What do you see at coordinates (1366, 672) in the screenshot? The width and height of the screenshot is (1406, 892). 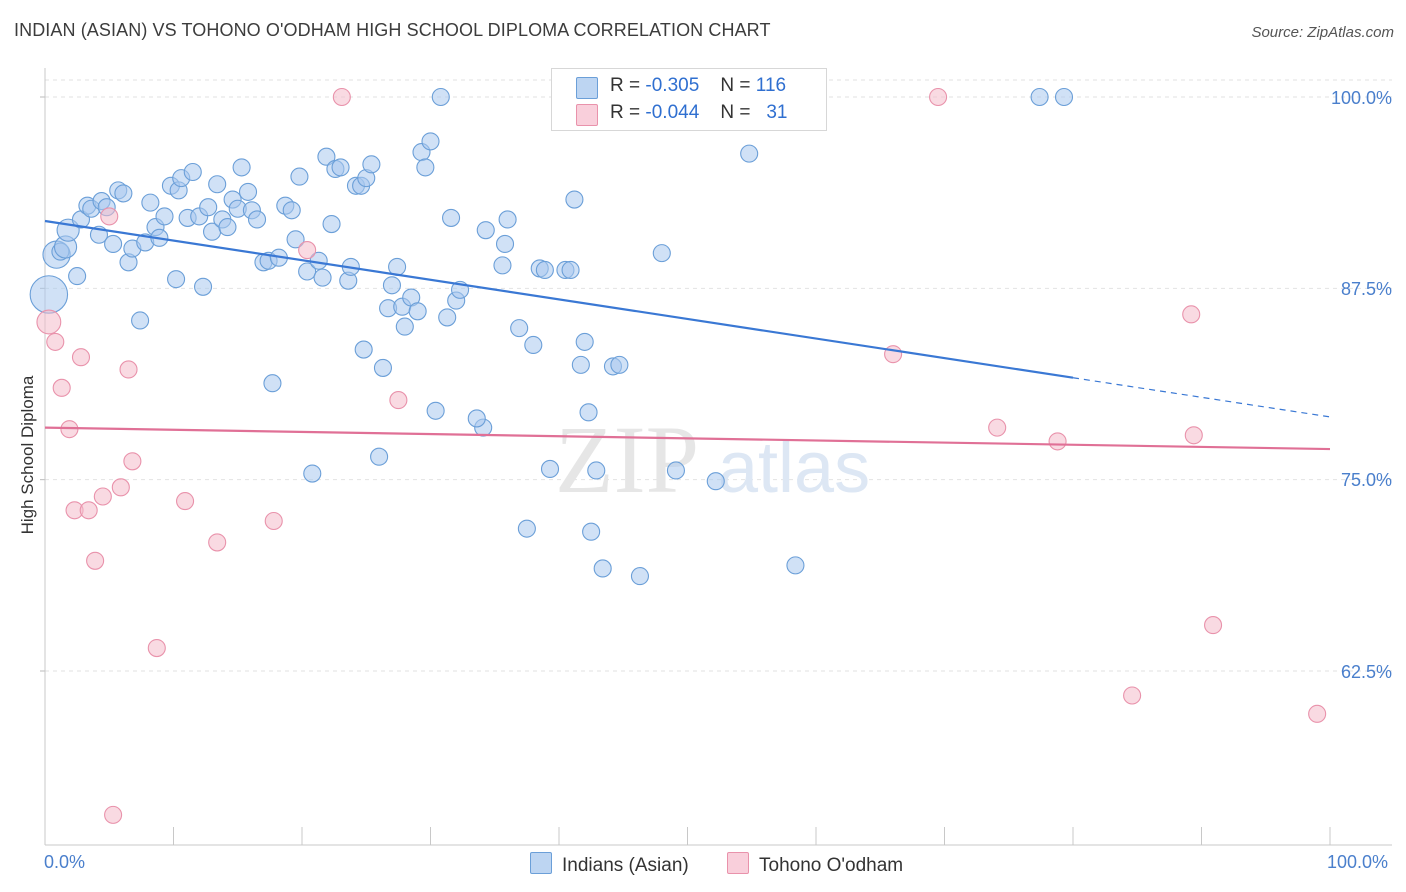 I see `y-tick-label-62-5: 62.5%` at bounding box center [1366, 672].